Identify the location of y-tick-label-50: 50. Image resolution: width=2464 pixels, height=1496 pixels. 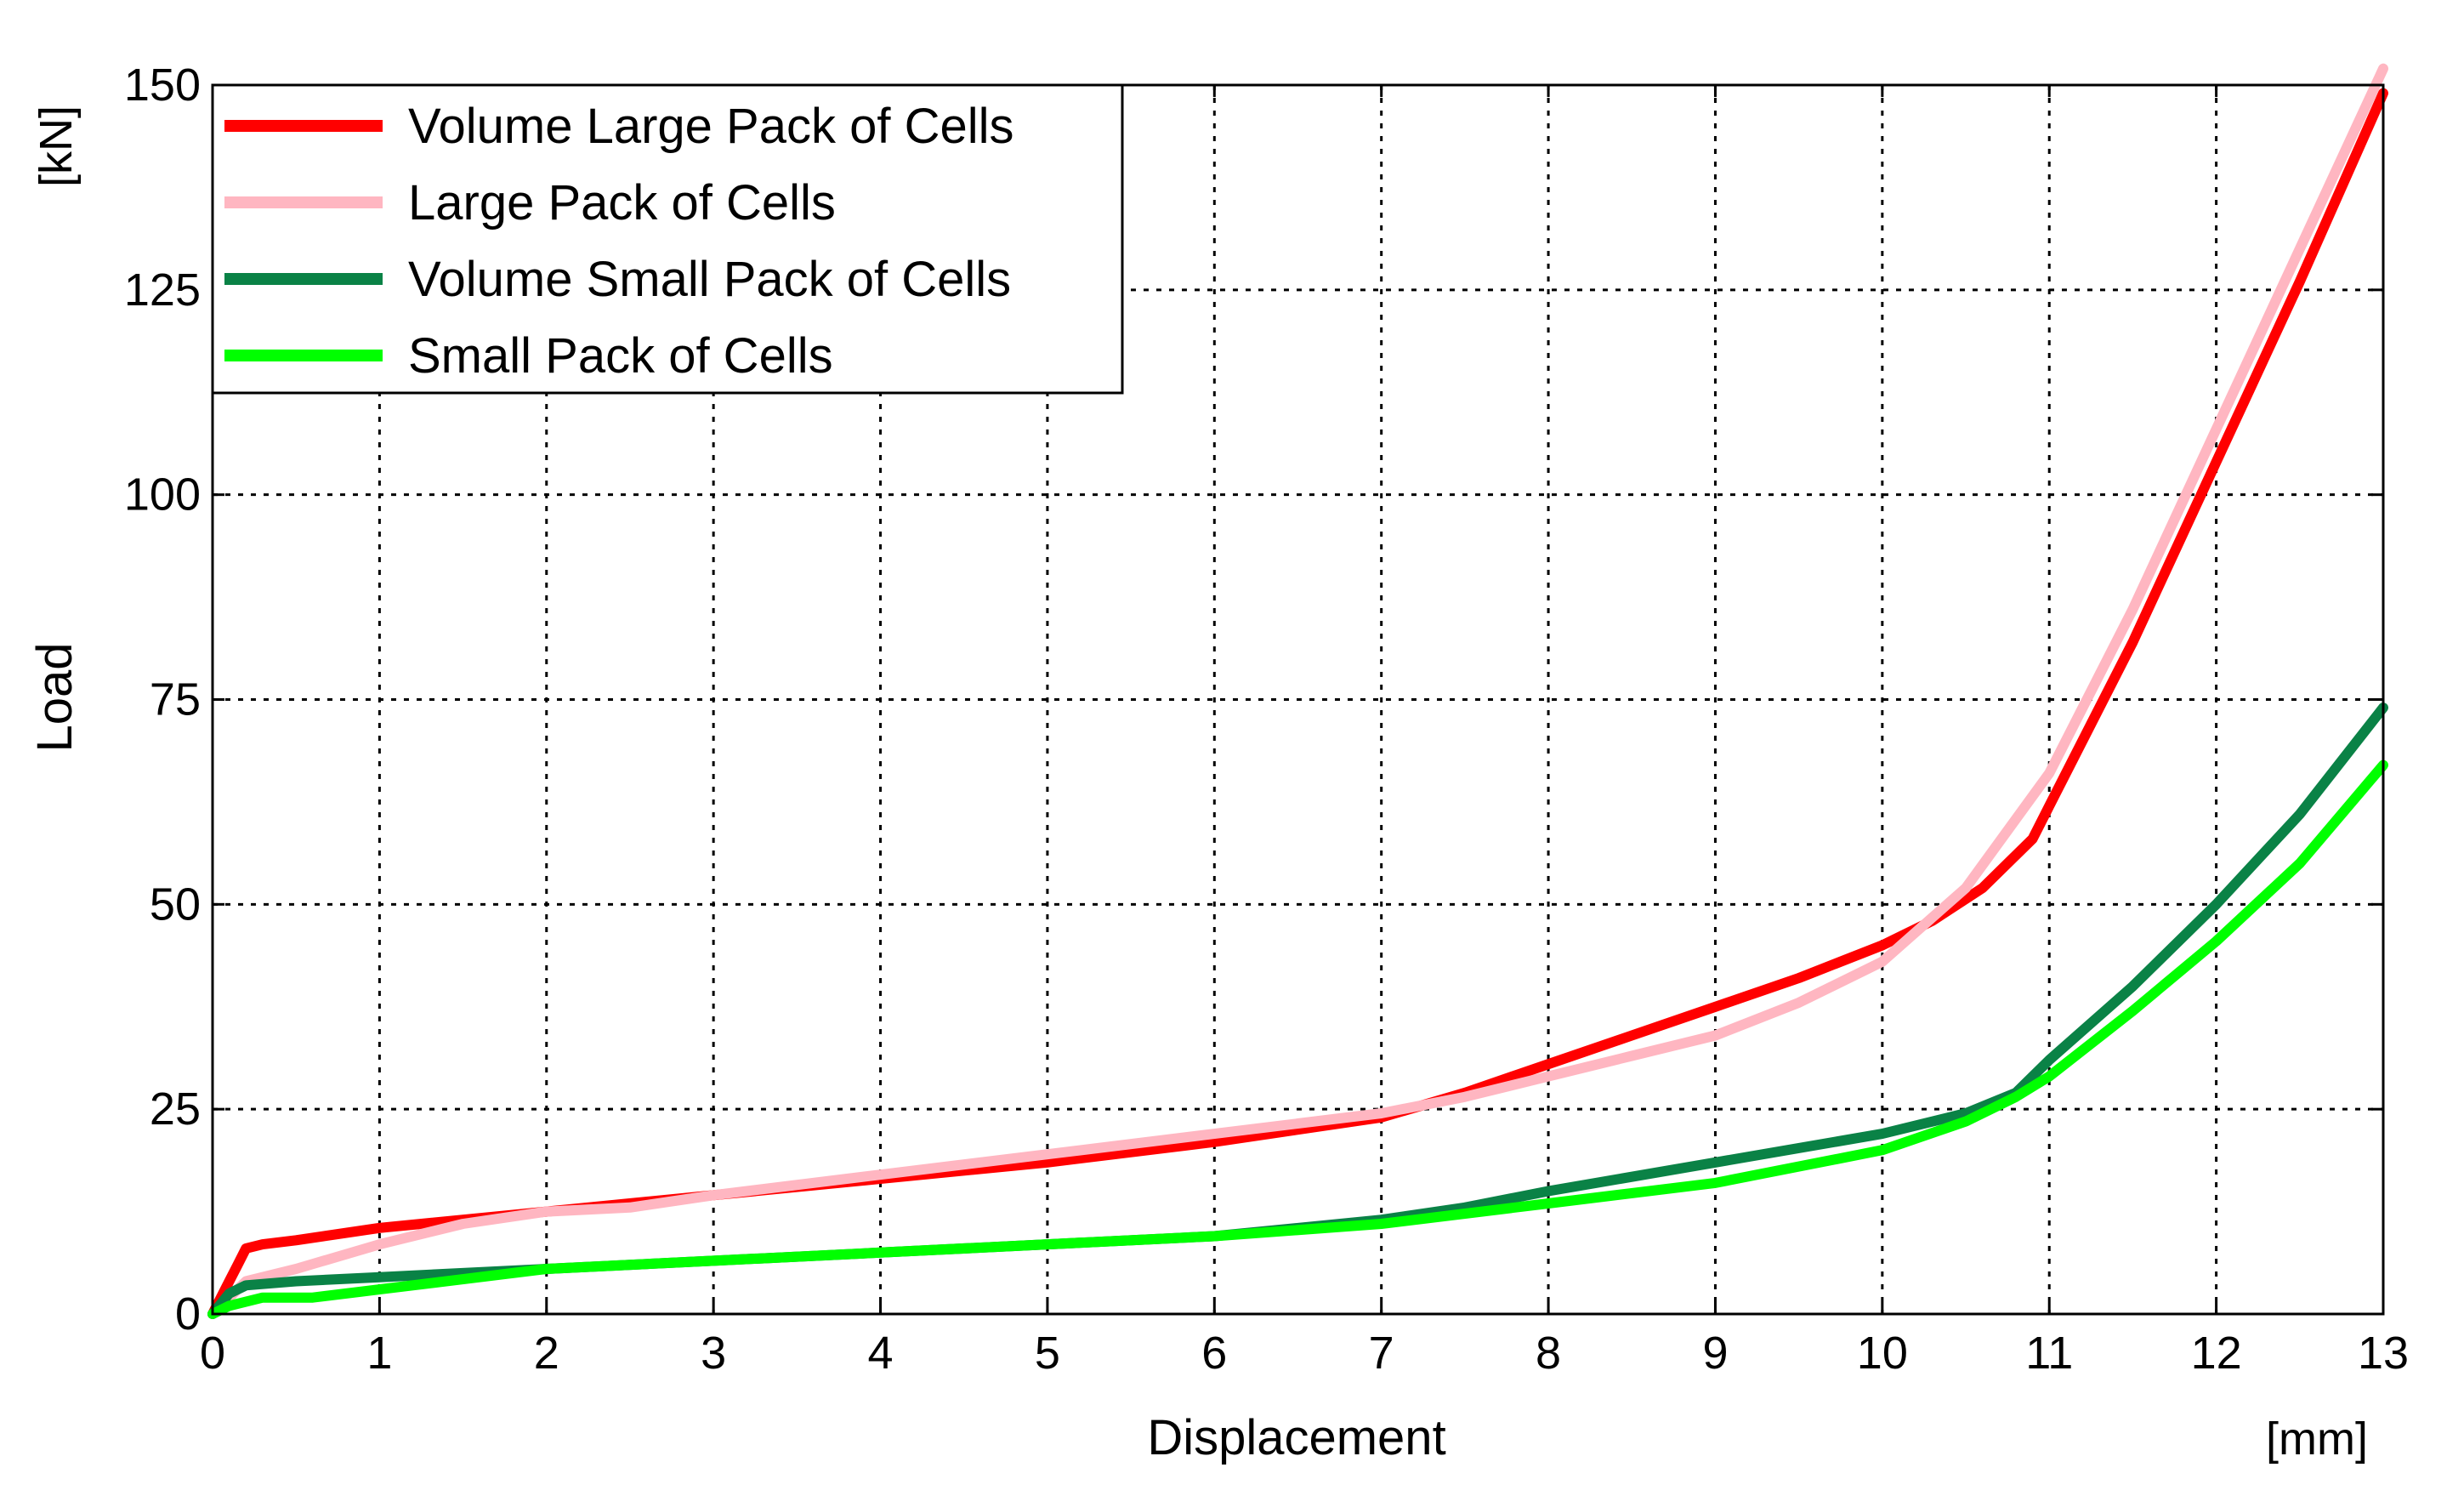
(175, 905).